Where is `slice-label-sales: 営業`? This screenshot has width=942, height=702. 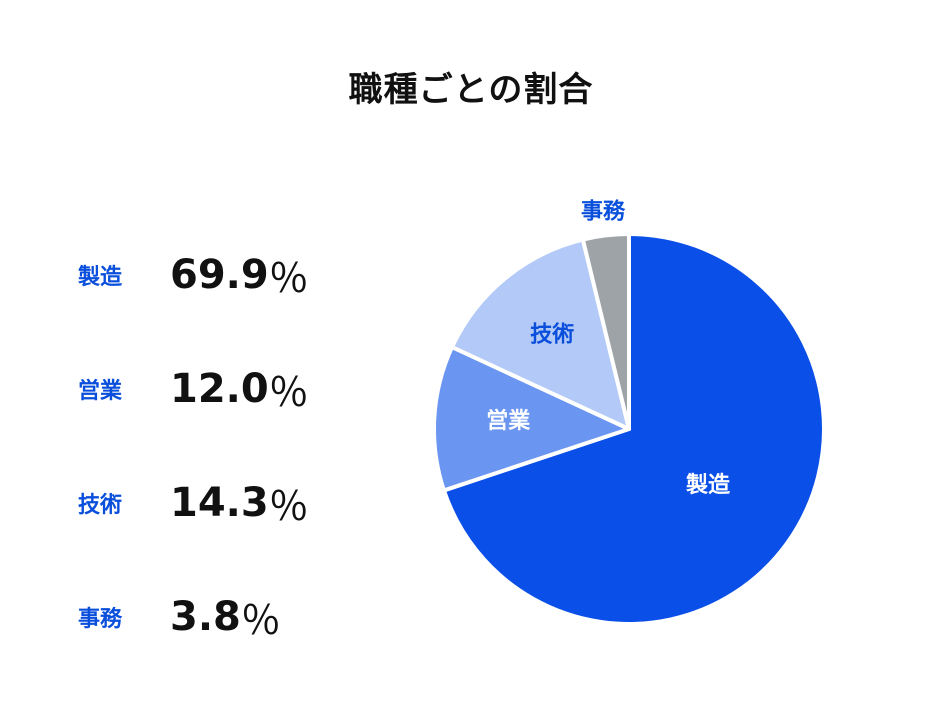 slice-label-sales: 営業 is located at coordinates (508, 421).